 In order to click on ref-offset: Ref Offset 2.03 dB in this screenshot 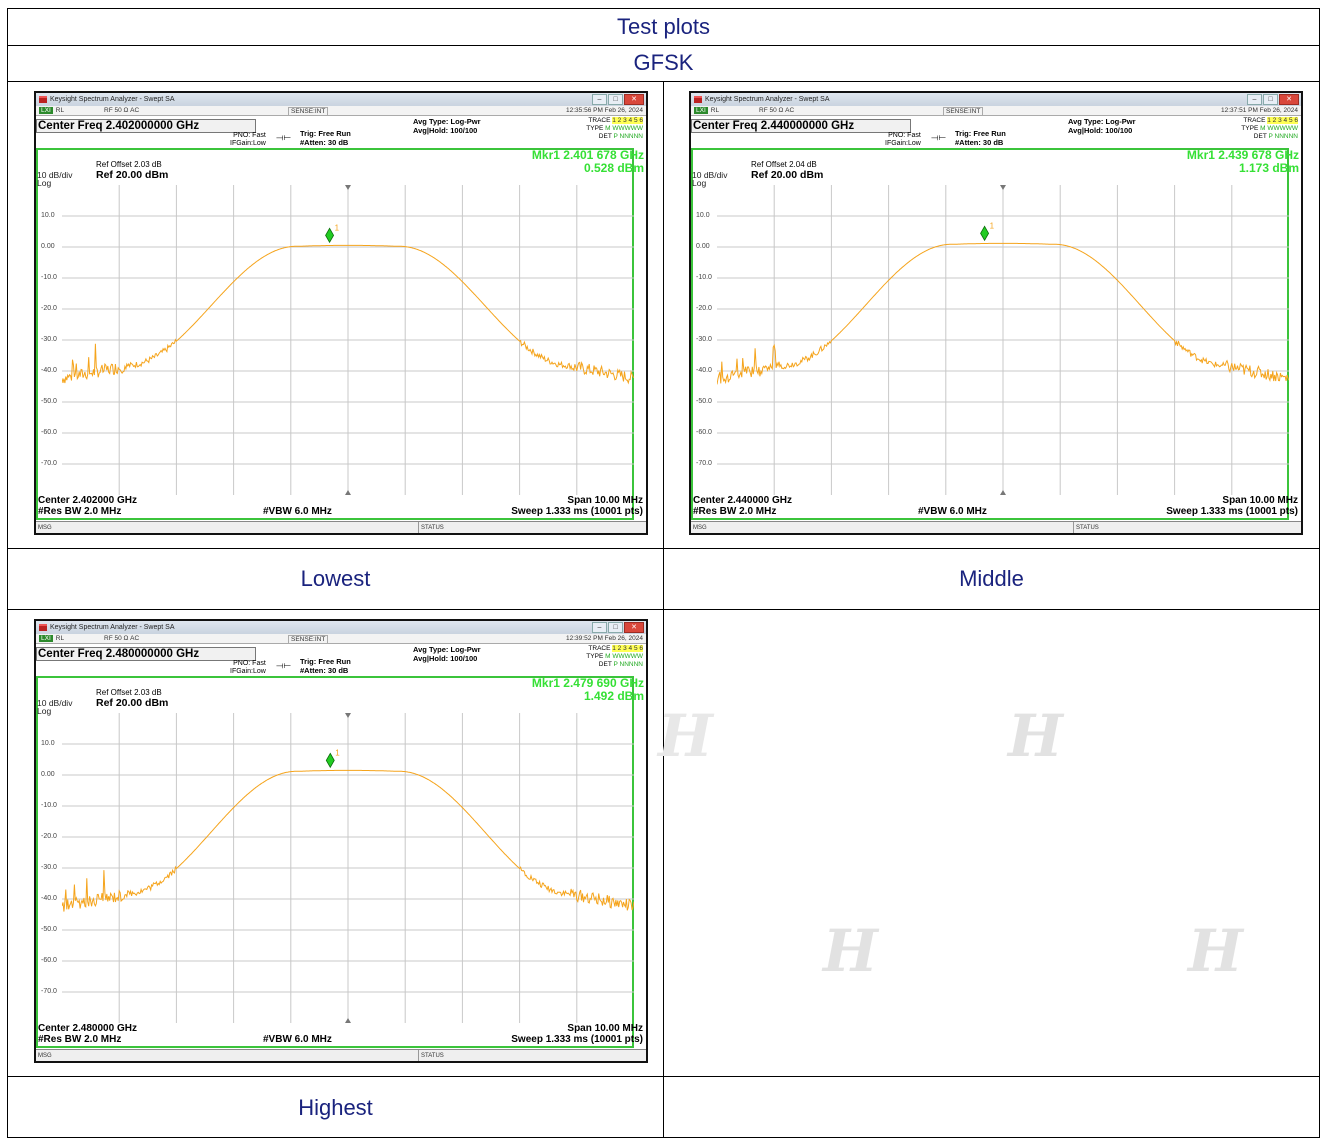, I will do `click(129, 165)`.